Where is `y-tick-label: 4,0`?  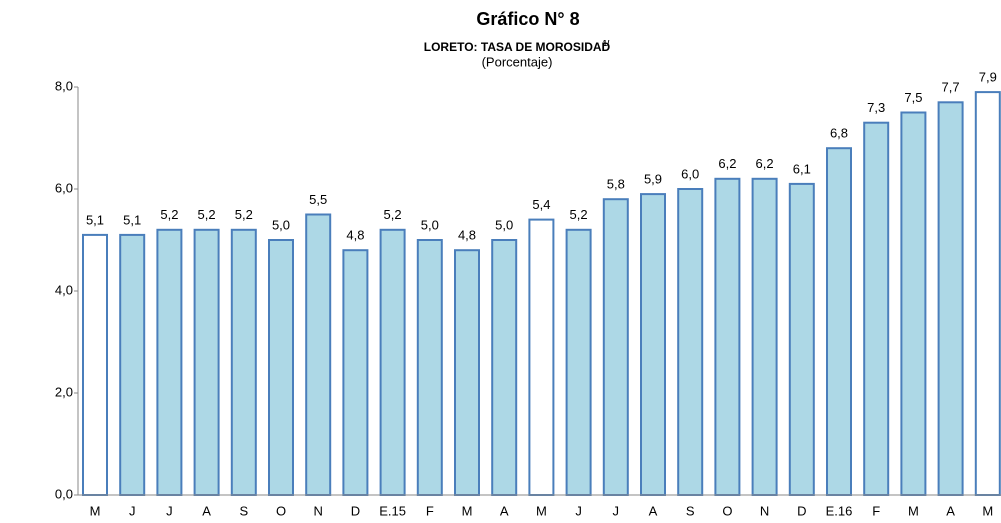 y-tick-label: 4,0 is located at coordinates (64, 289).